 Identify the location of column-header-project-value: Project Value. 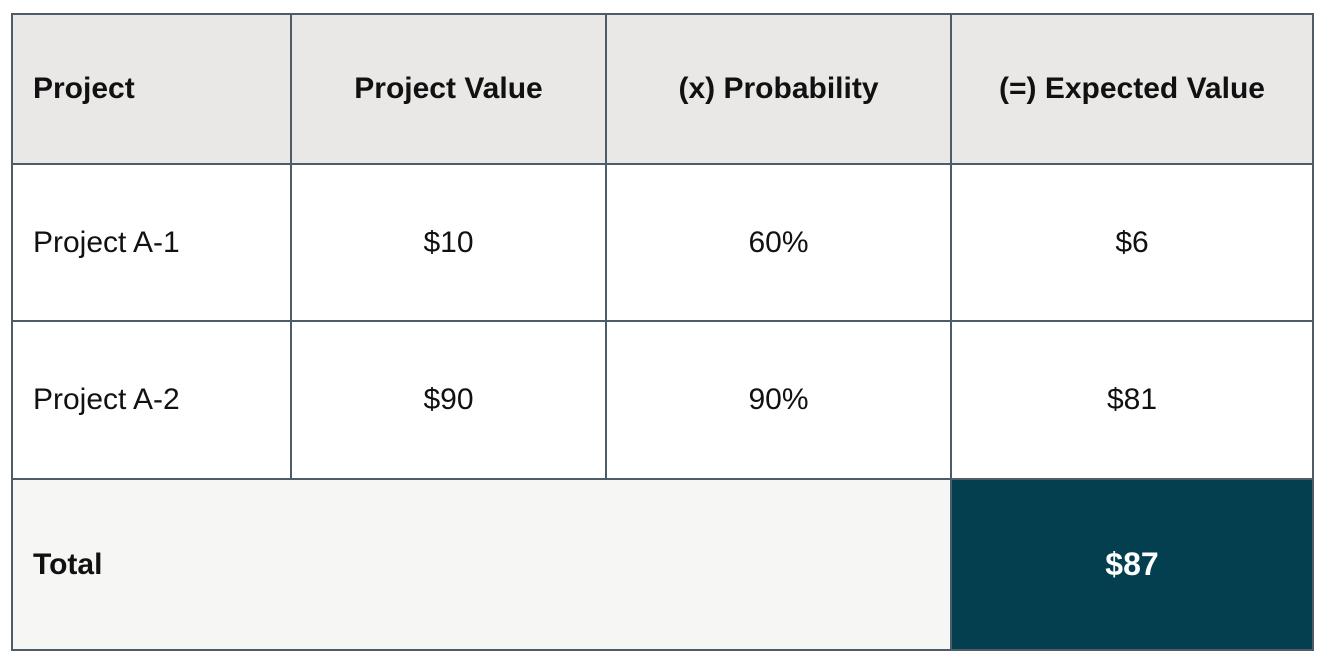
(448, 89).